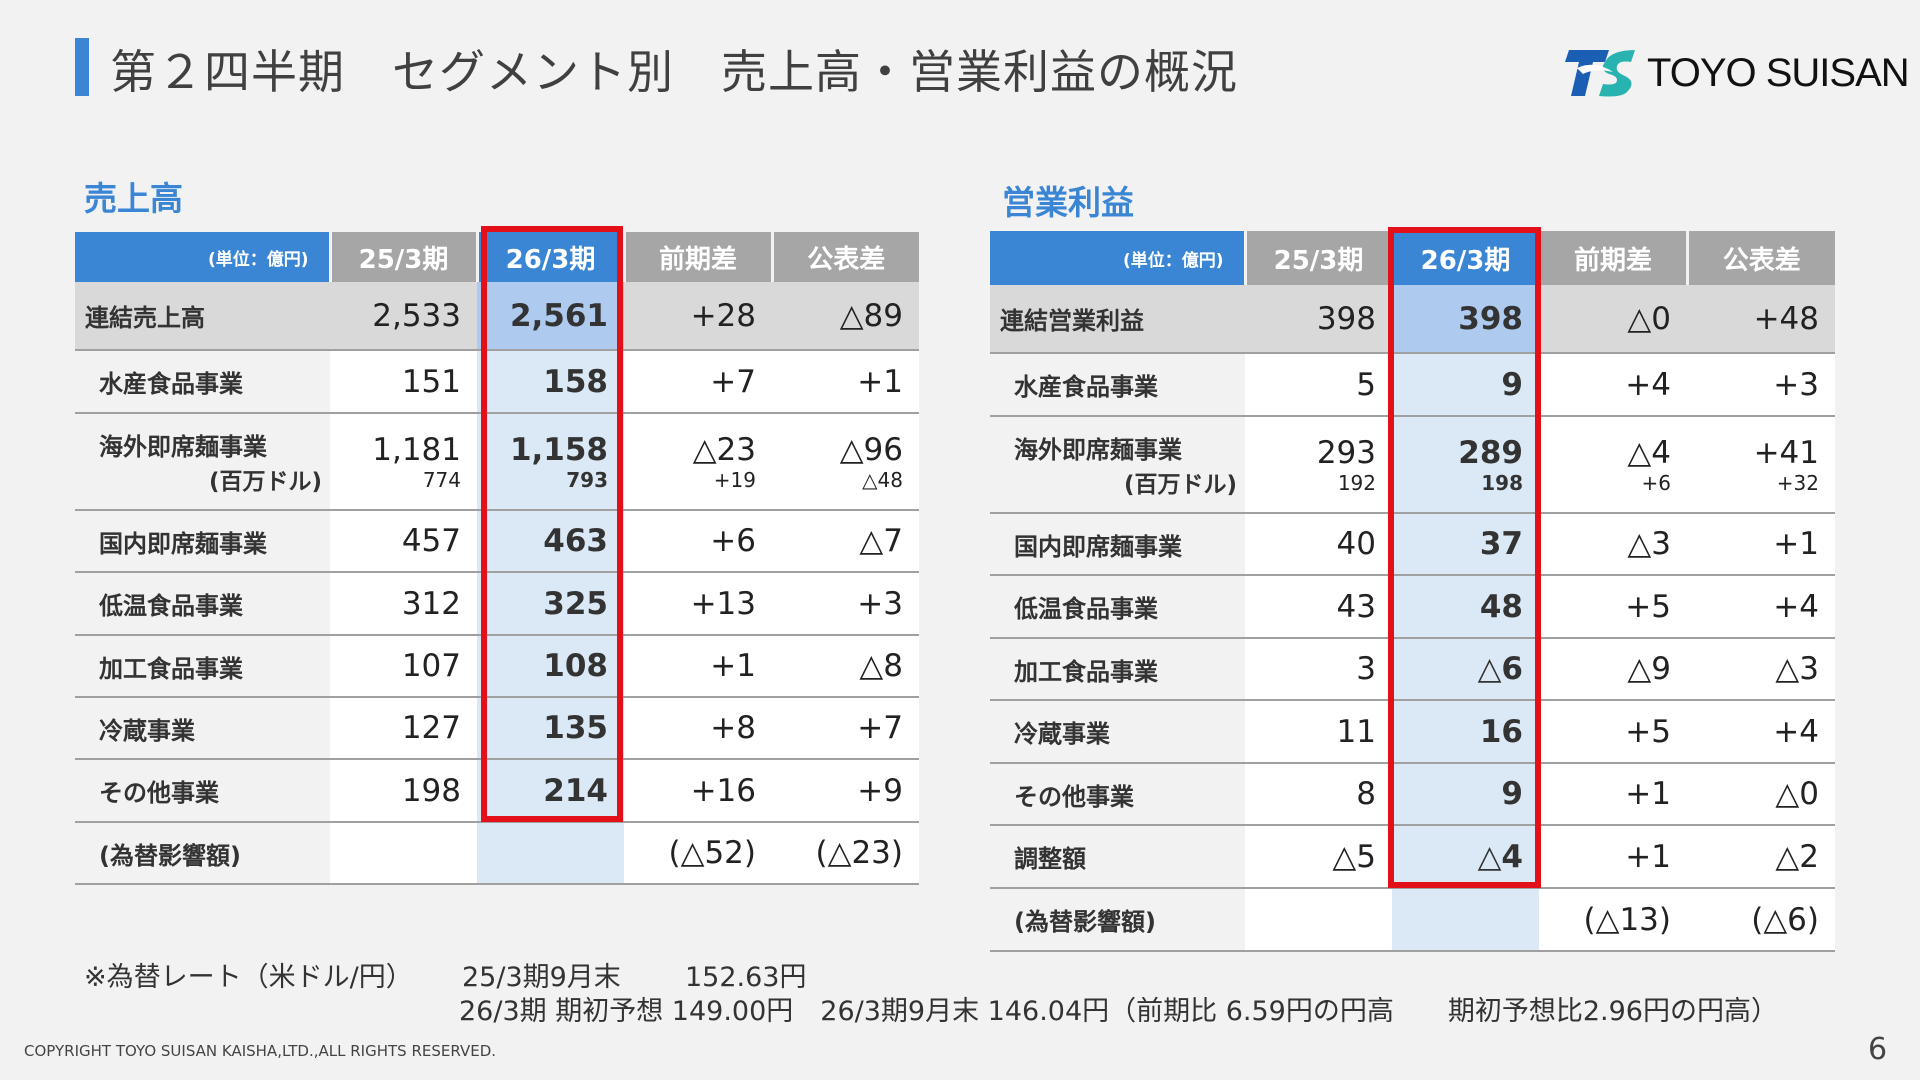 This screenshot has height=1080, width=1920. What do you see at coordinates (1412, 385) in the screenshot?
I see `table-row: 水産食品事業 5 9 +4 +3` at bounding box center [1412, 385].